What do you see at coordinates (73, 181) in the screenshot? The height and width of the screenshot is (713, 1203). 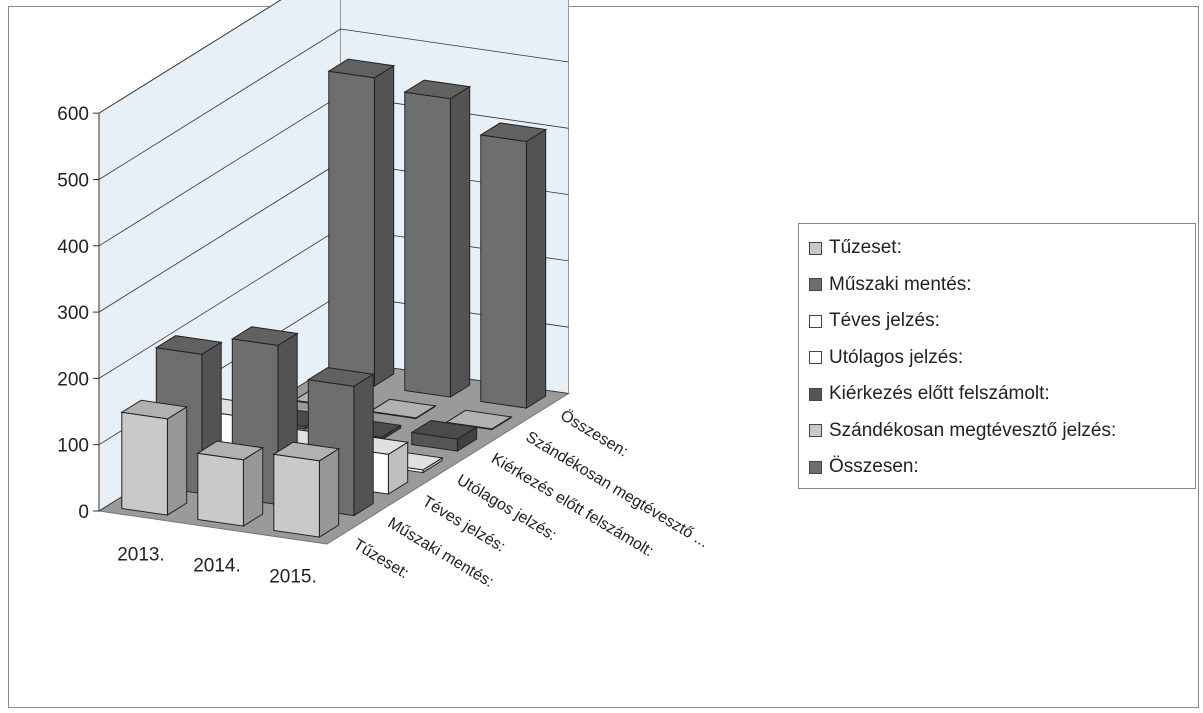 I see `y-tick-label: 500` at bounding box center [73, 181].